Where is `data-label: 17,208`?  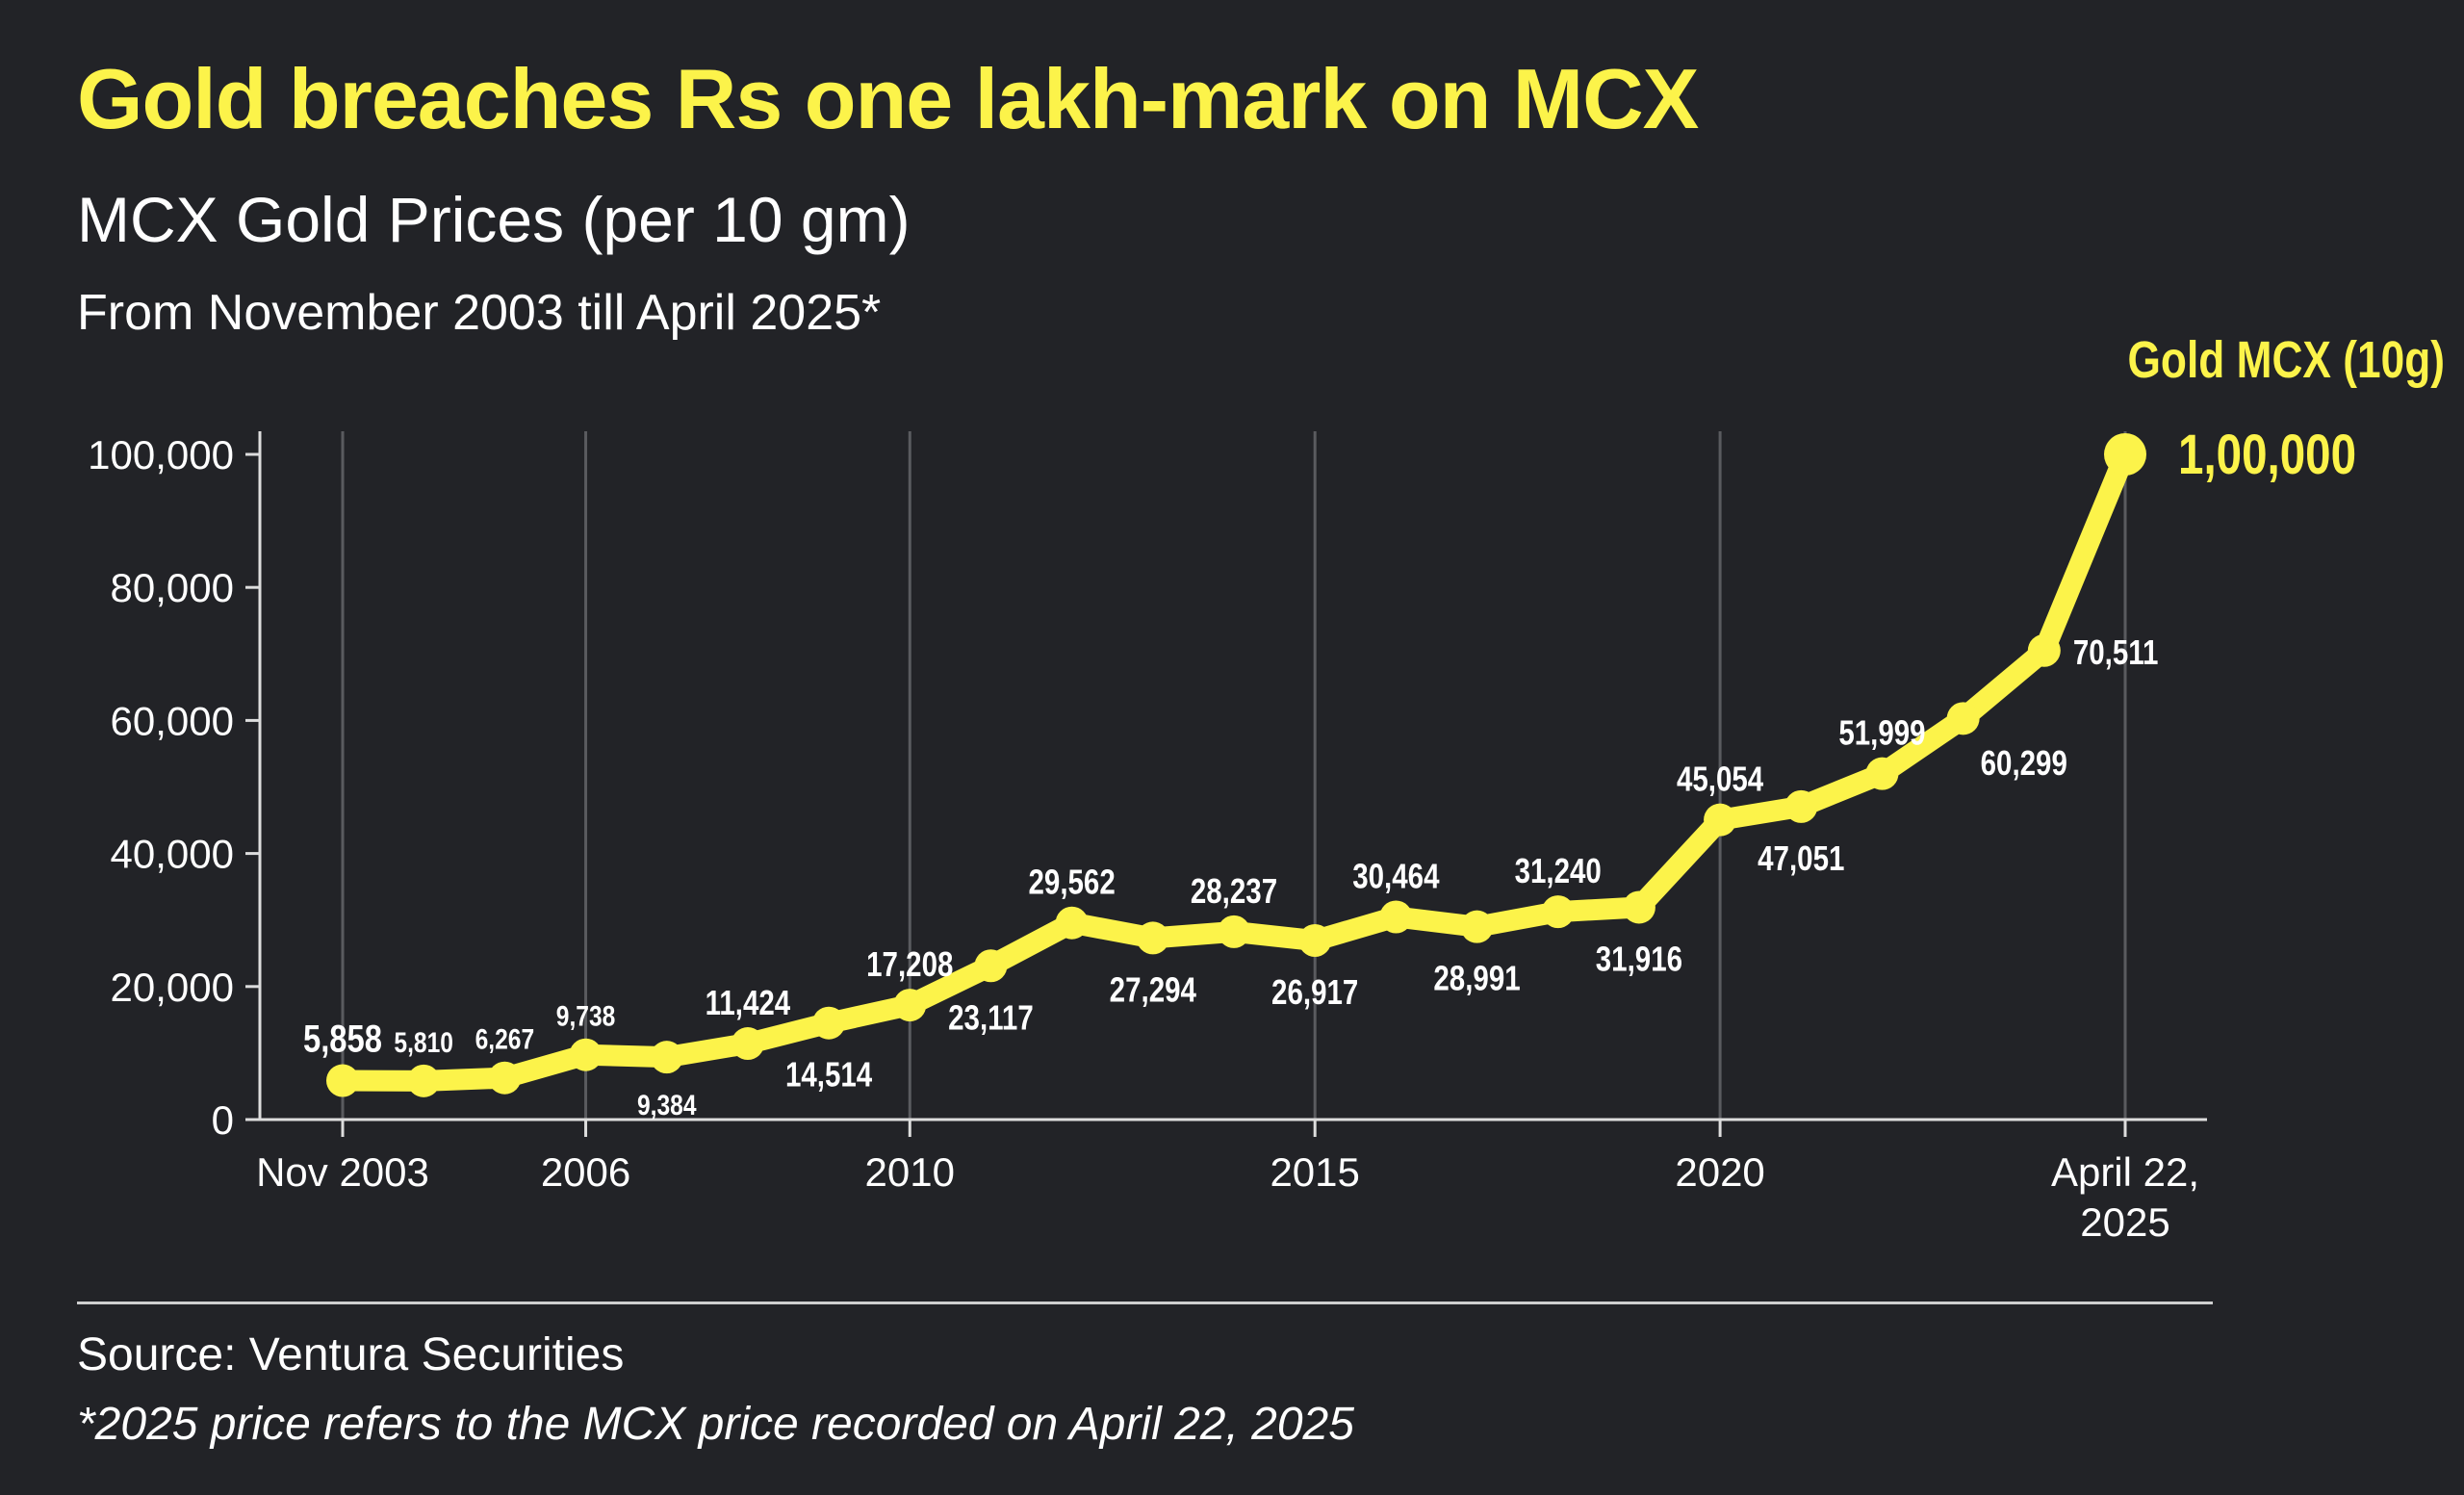 data-label: 17,208 is located at coordinates (909, 963).